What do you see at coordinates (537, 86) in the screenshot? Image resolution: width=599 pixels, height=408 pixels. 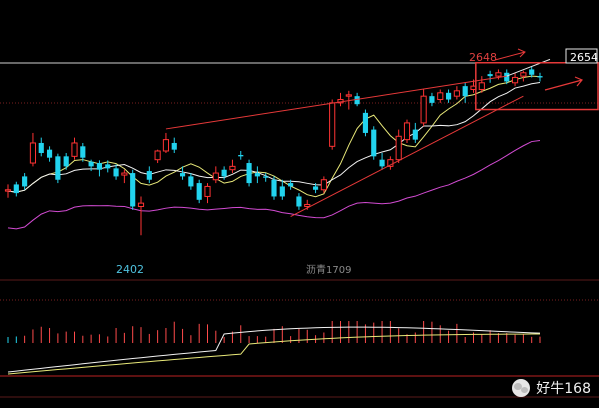 I see `highlight-box` at bounding box center [537, 86].